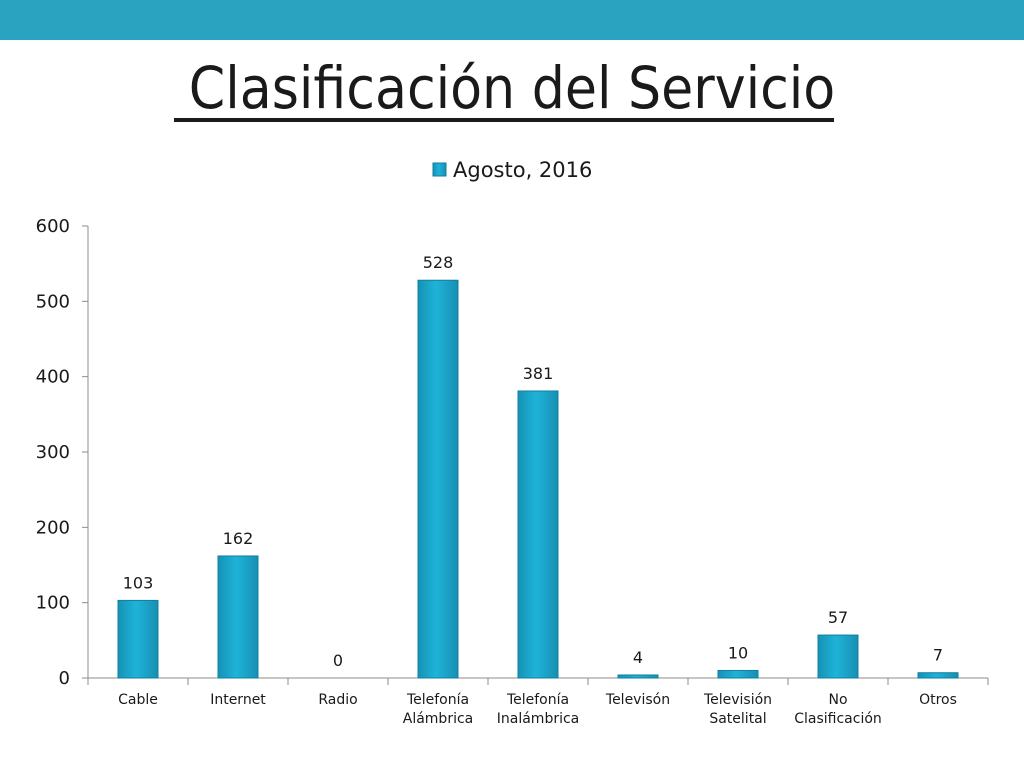 This screenshot has height=768, width=1024. What do you see at coordinates (439, 169) in the screenshot?
I see `legend-swatch` at bounding box center [439, 169].